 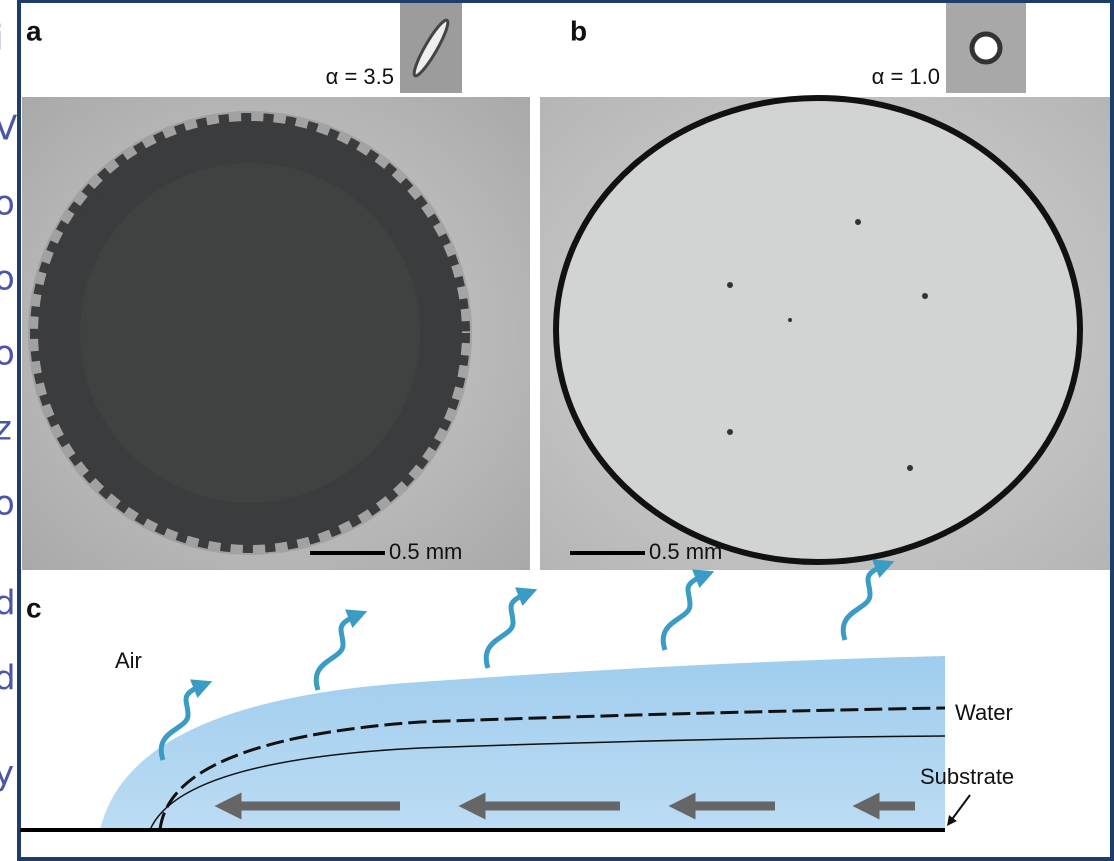 I want to click on margin-letter: y, so click(x=7, y=774).